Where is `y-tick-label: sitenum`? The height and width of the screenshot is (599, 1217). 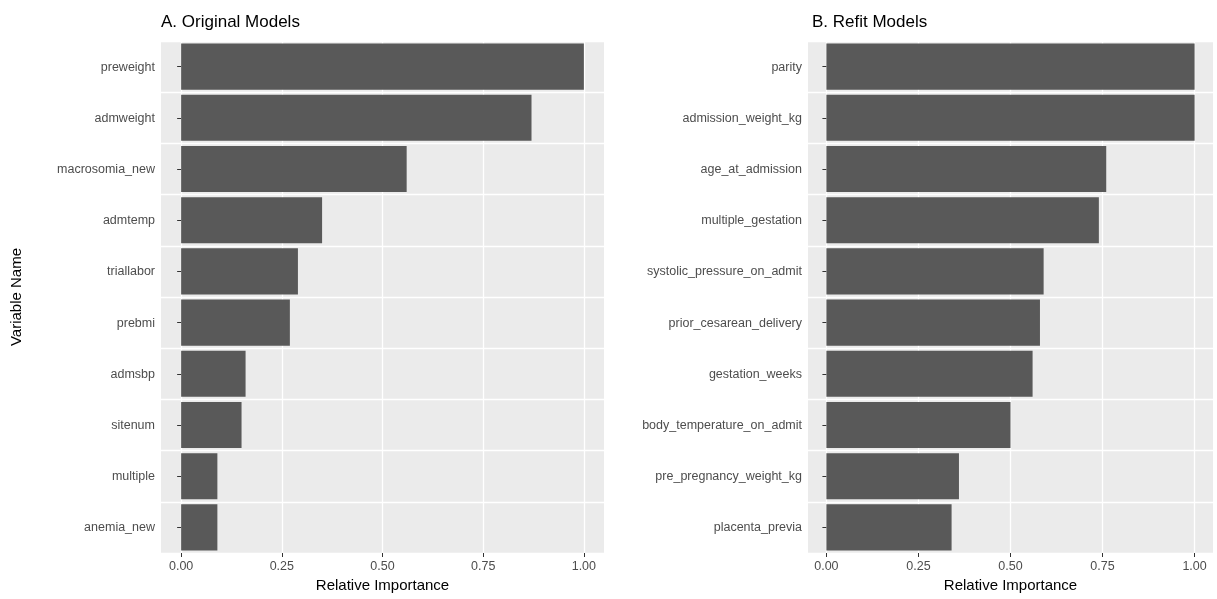
y-tick-label: sitenum is located at coordinates (133, 425).